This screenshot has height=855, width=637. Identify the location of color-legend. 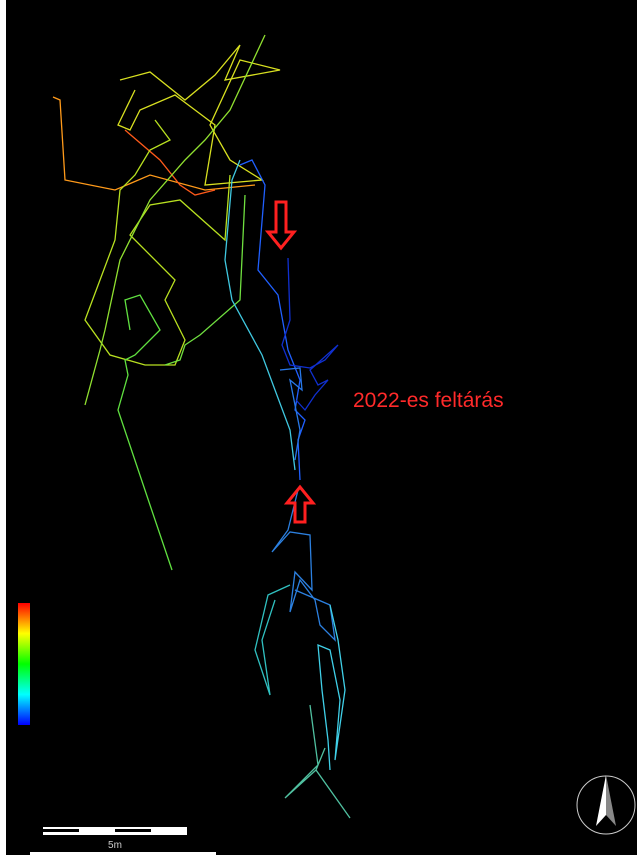
(24, 664).